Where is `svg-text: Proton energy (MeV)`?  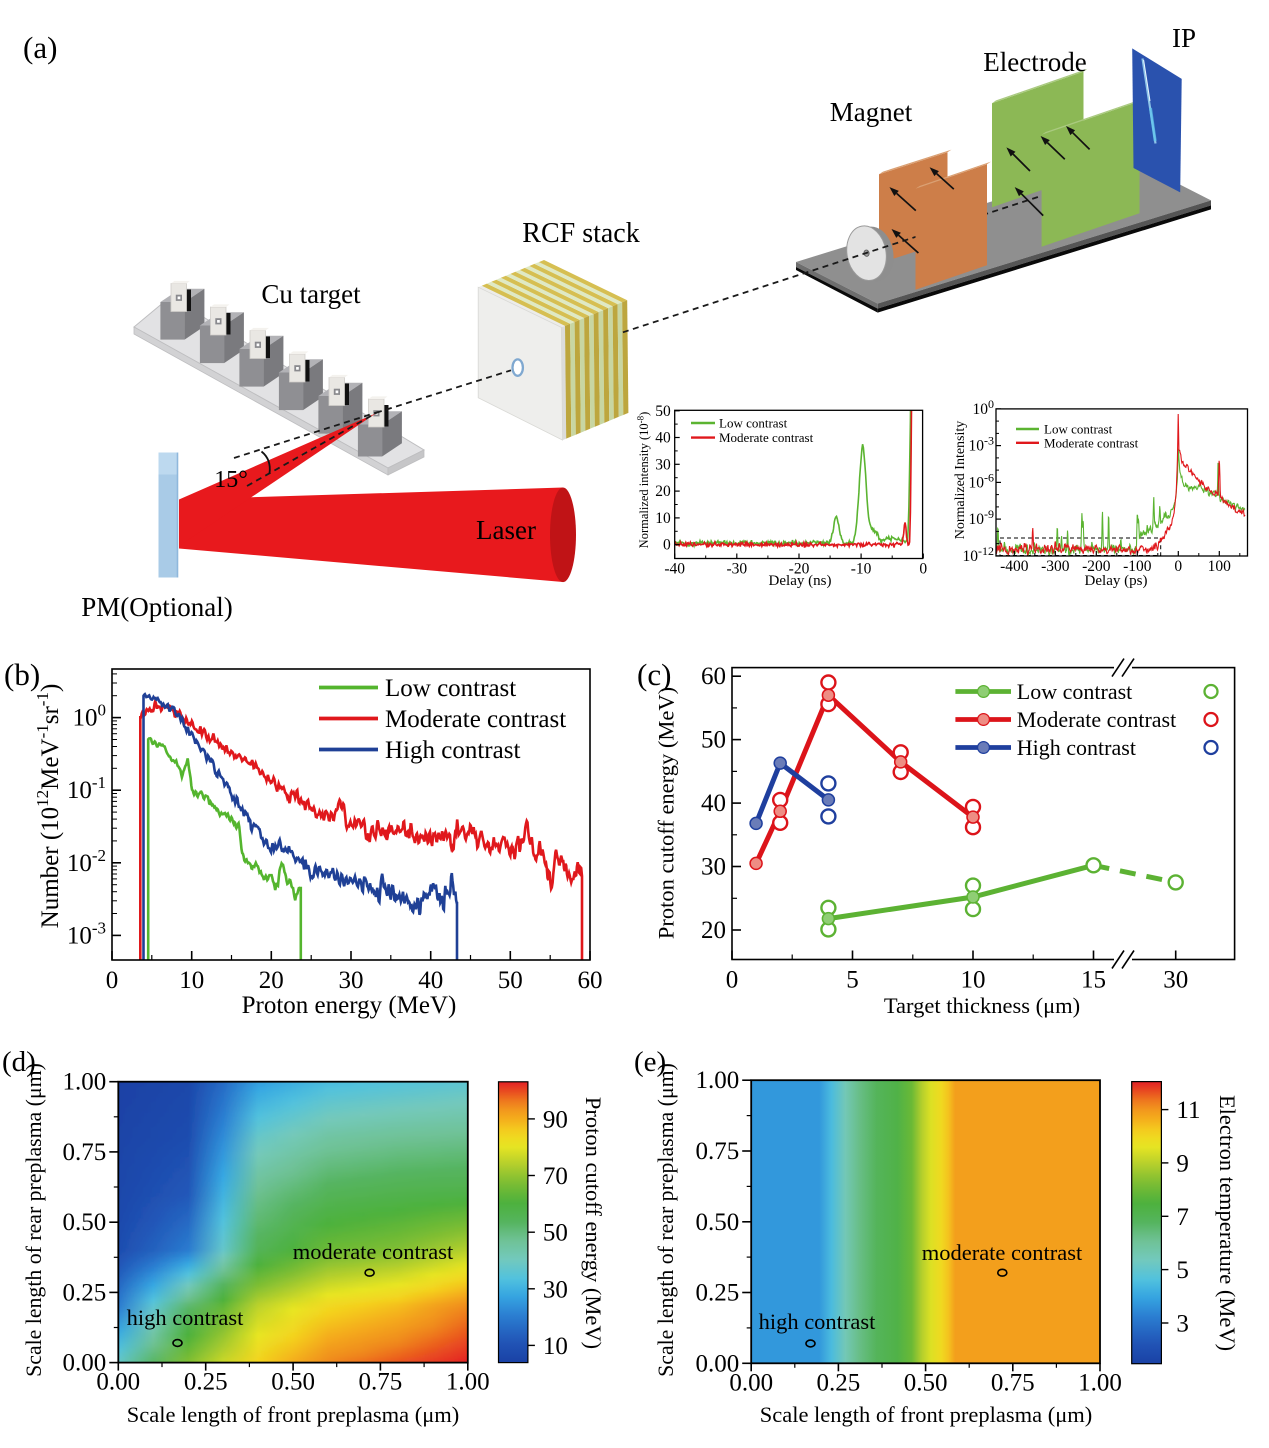
svg-text: Proton energy (MeV) is located at coordinates (349, 1005).